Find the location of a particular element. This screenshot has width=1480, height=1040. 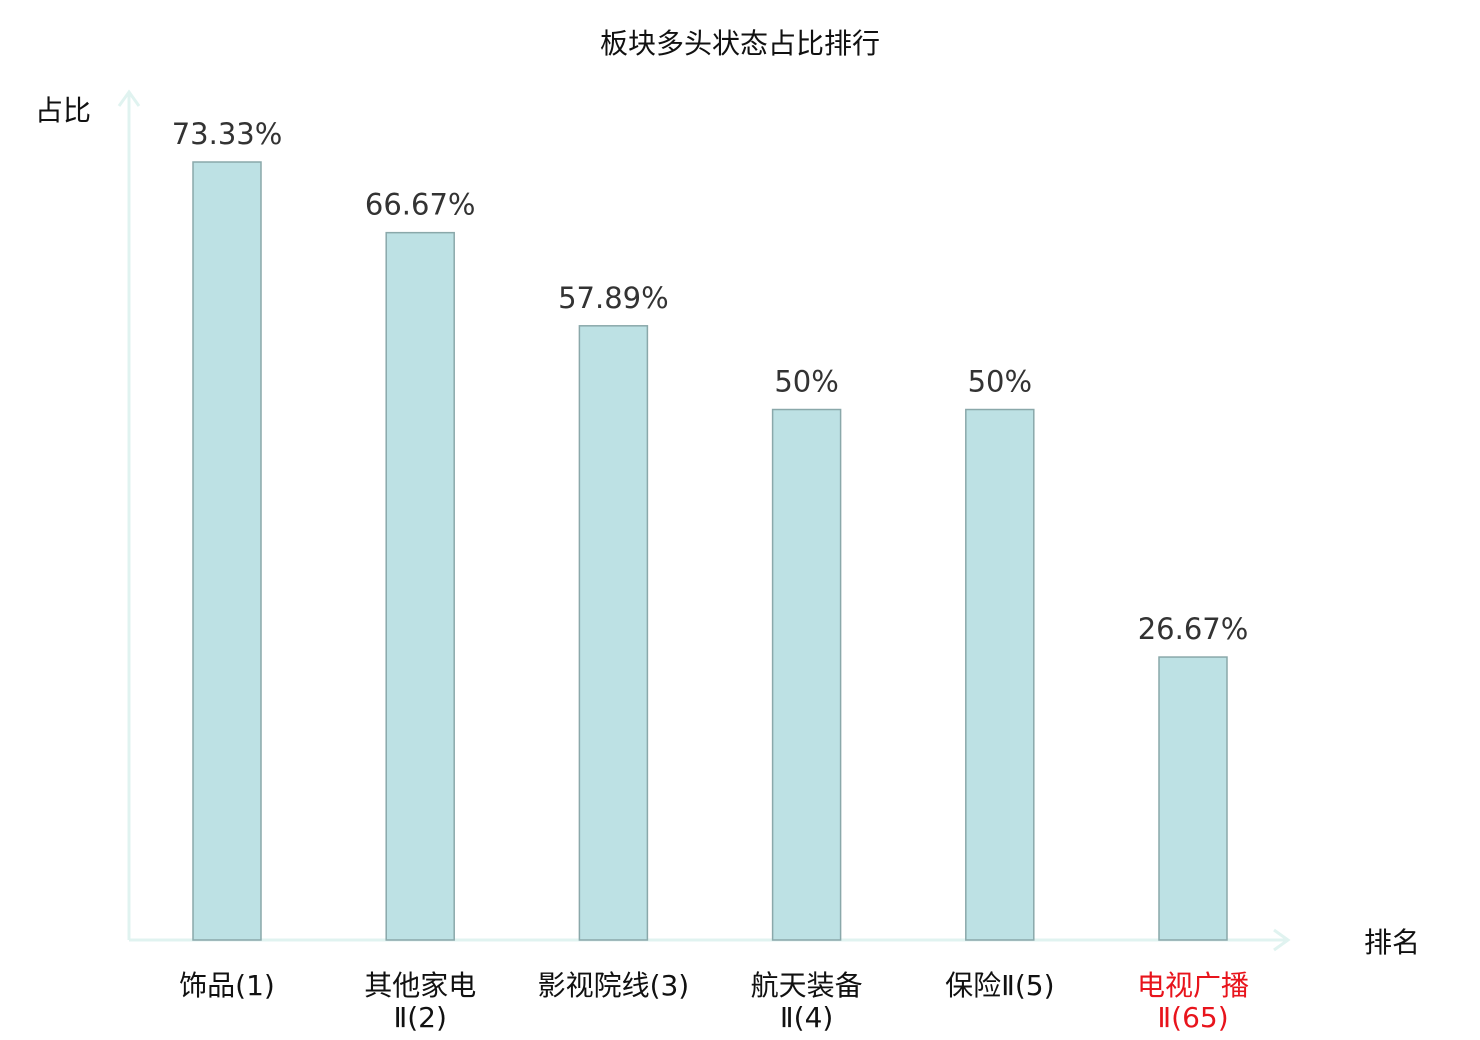

category-tick-label: 其他家电 is located at coordinates (420, 985).